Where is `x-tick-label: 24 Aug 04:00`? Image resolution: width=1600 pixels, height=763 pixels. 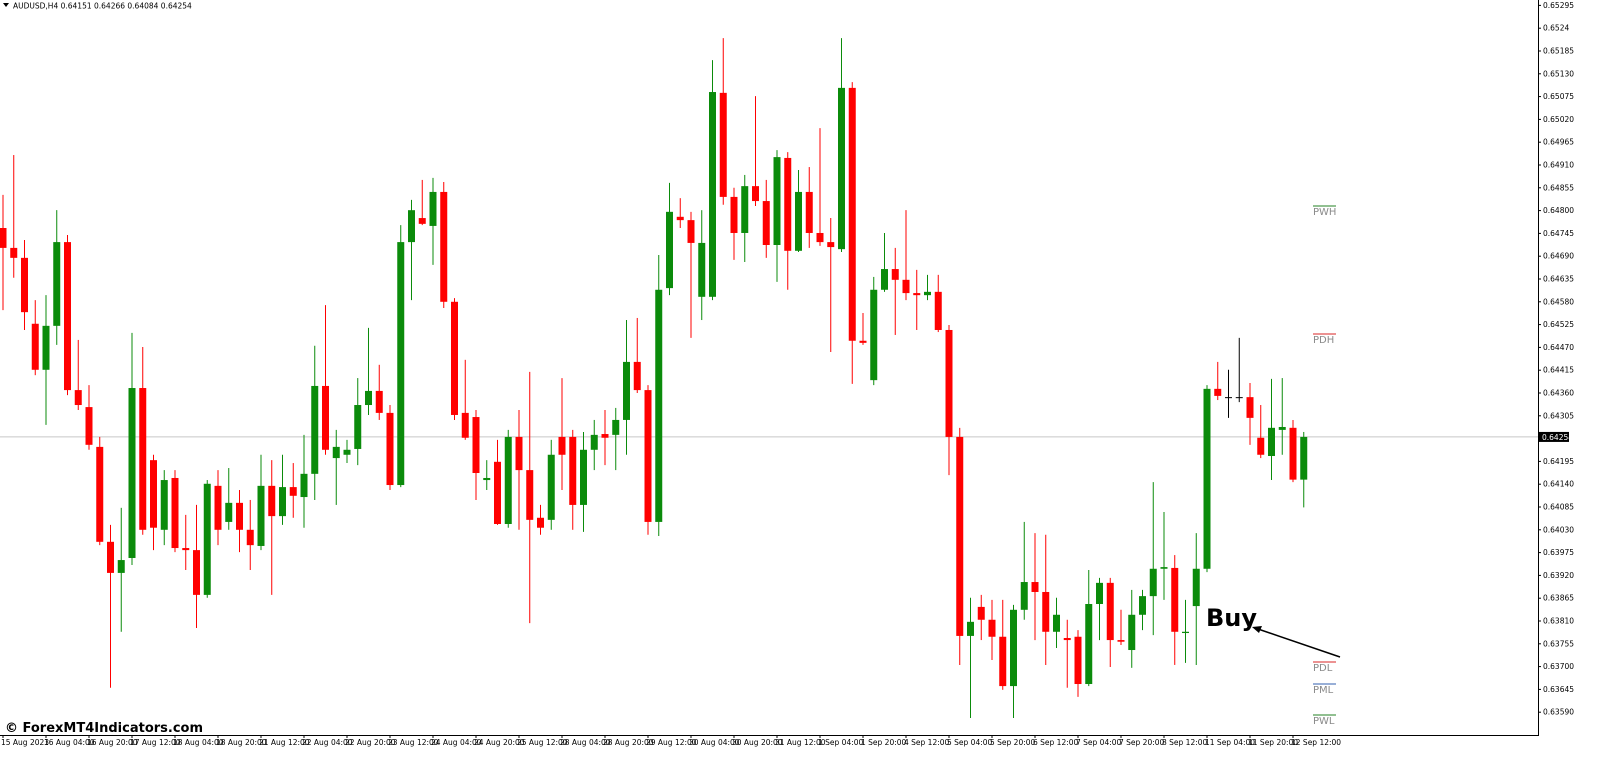
x-tick-label: 24 Aug 04:00 is located at coordinates (456, 742).